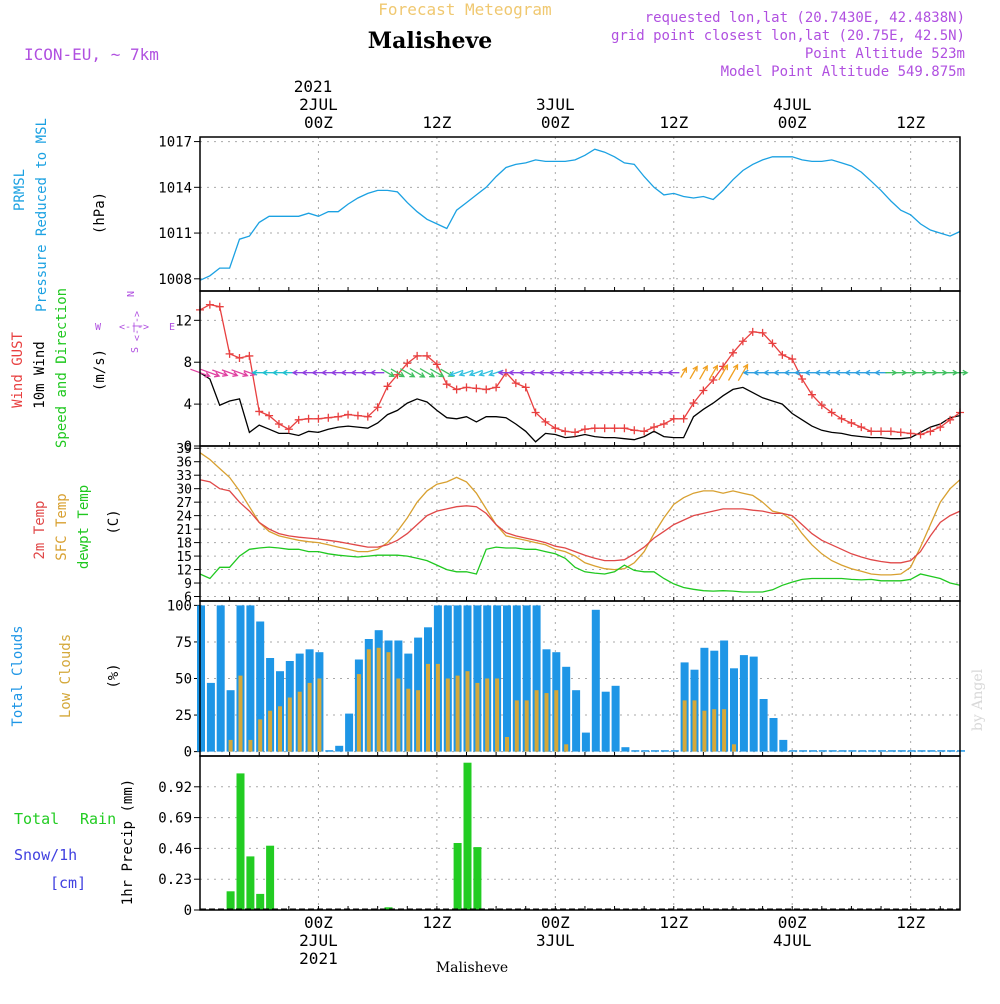  Describe the element at coordinates (580, 514) in the screenshot. I see `sfc-temp-line` at that location.